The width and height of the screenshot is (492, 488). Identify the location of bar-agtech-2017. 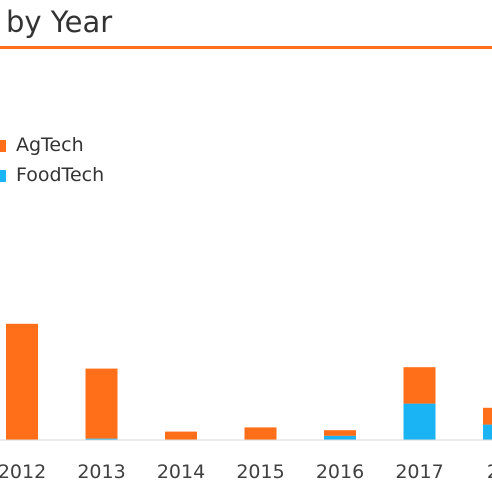
(419, 385).